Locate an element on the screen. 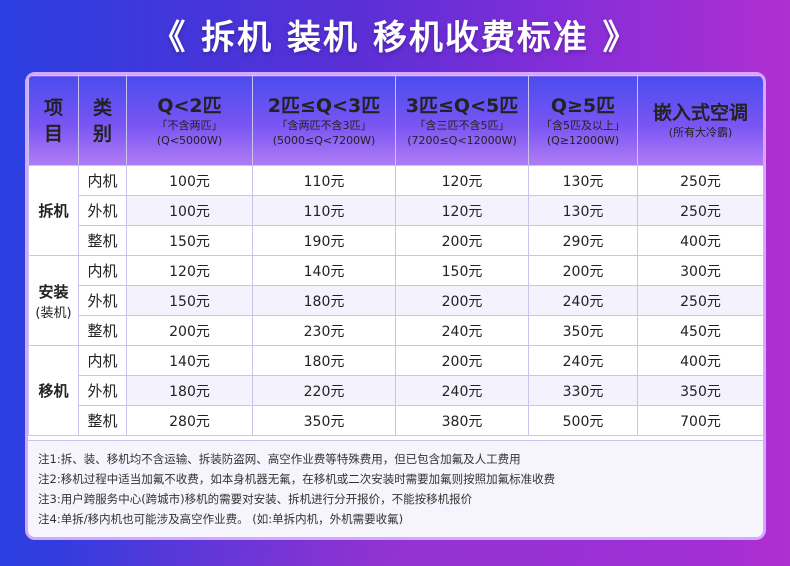 Image resolution: width=790 pixels, height=566 pixels. category-cell: 安装 (装机) is located at coordinates (53, 300).